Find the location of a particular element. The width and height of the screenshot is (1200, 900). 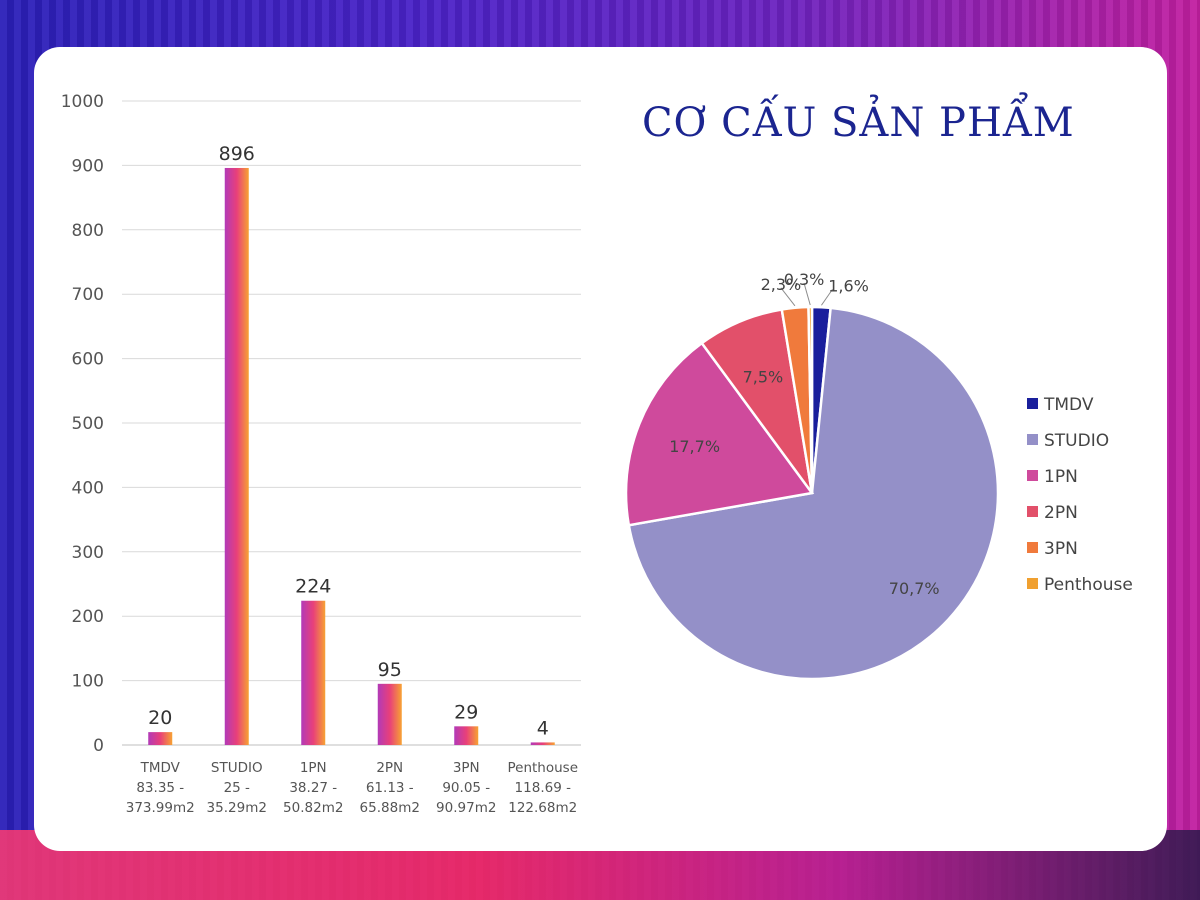

x-category-range-label: 83.35 - is located at coordinates (160, 788).